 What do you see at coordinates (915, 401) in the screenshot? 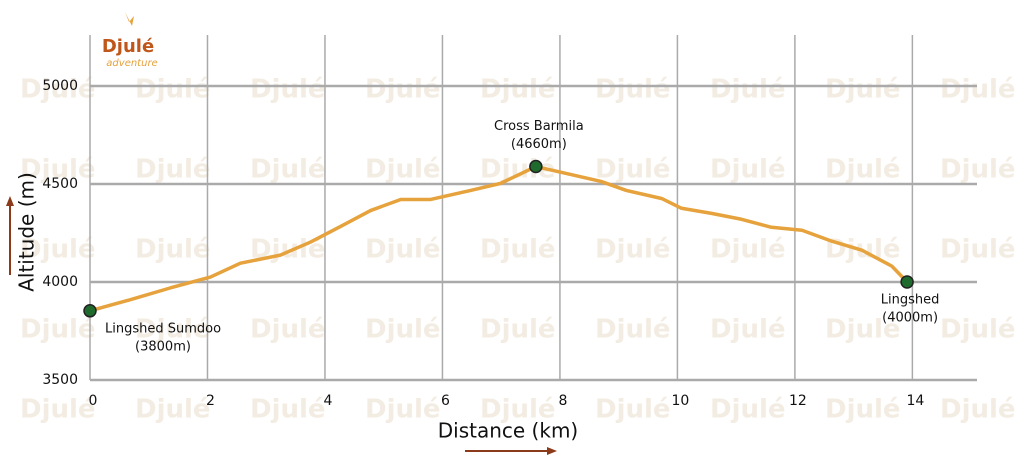
I see `x-tick-label: 14` at bounding box center [915, 401].